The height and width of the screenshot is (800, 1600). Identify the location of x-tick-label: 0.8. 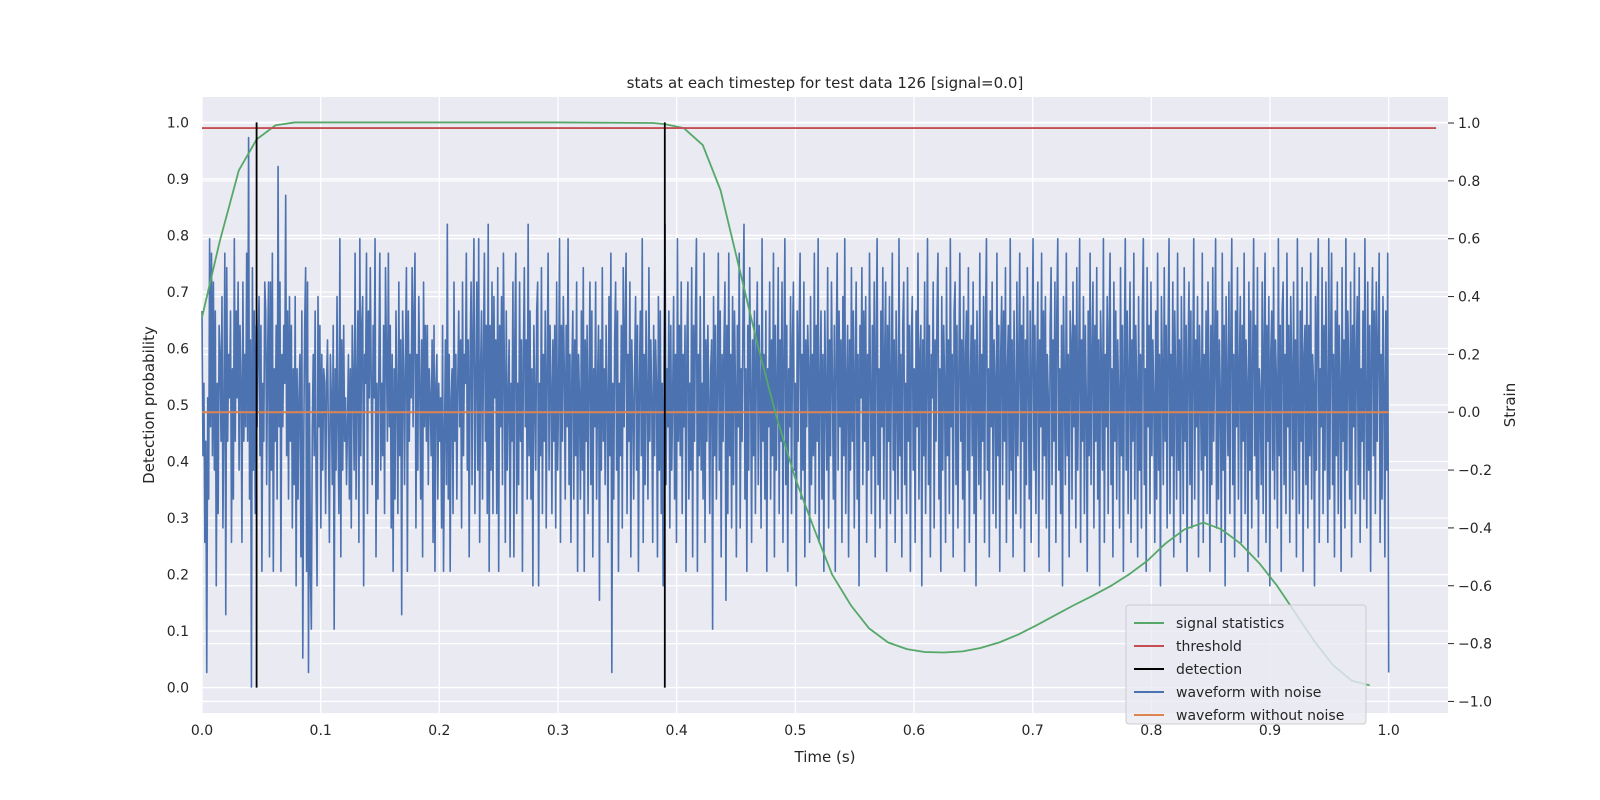
(1151, 731).